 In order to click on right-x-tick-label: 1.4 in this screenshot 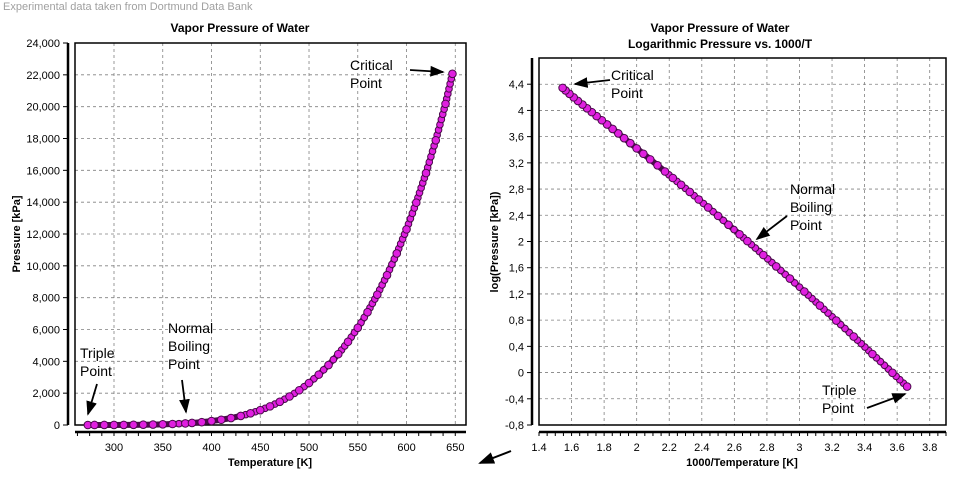, I will do `click(538, 448)`.